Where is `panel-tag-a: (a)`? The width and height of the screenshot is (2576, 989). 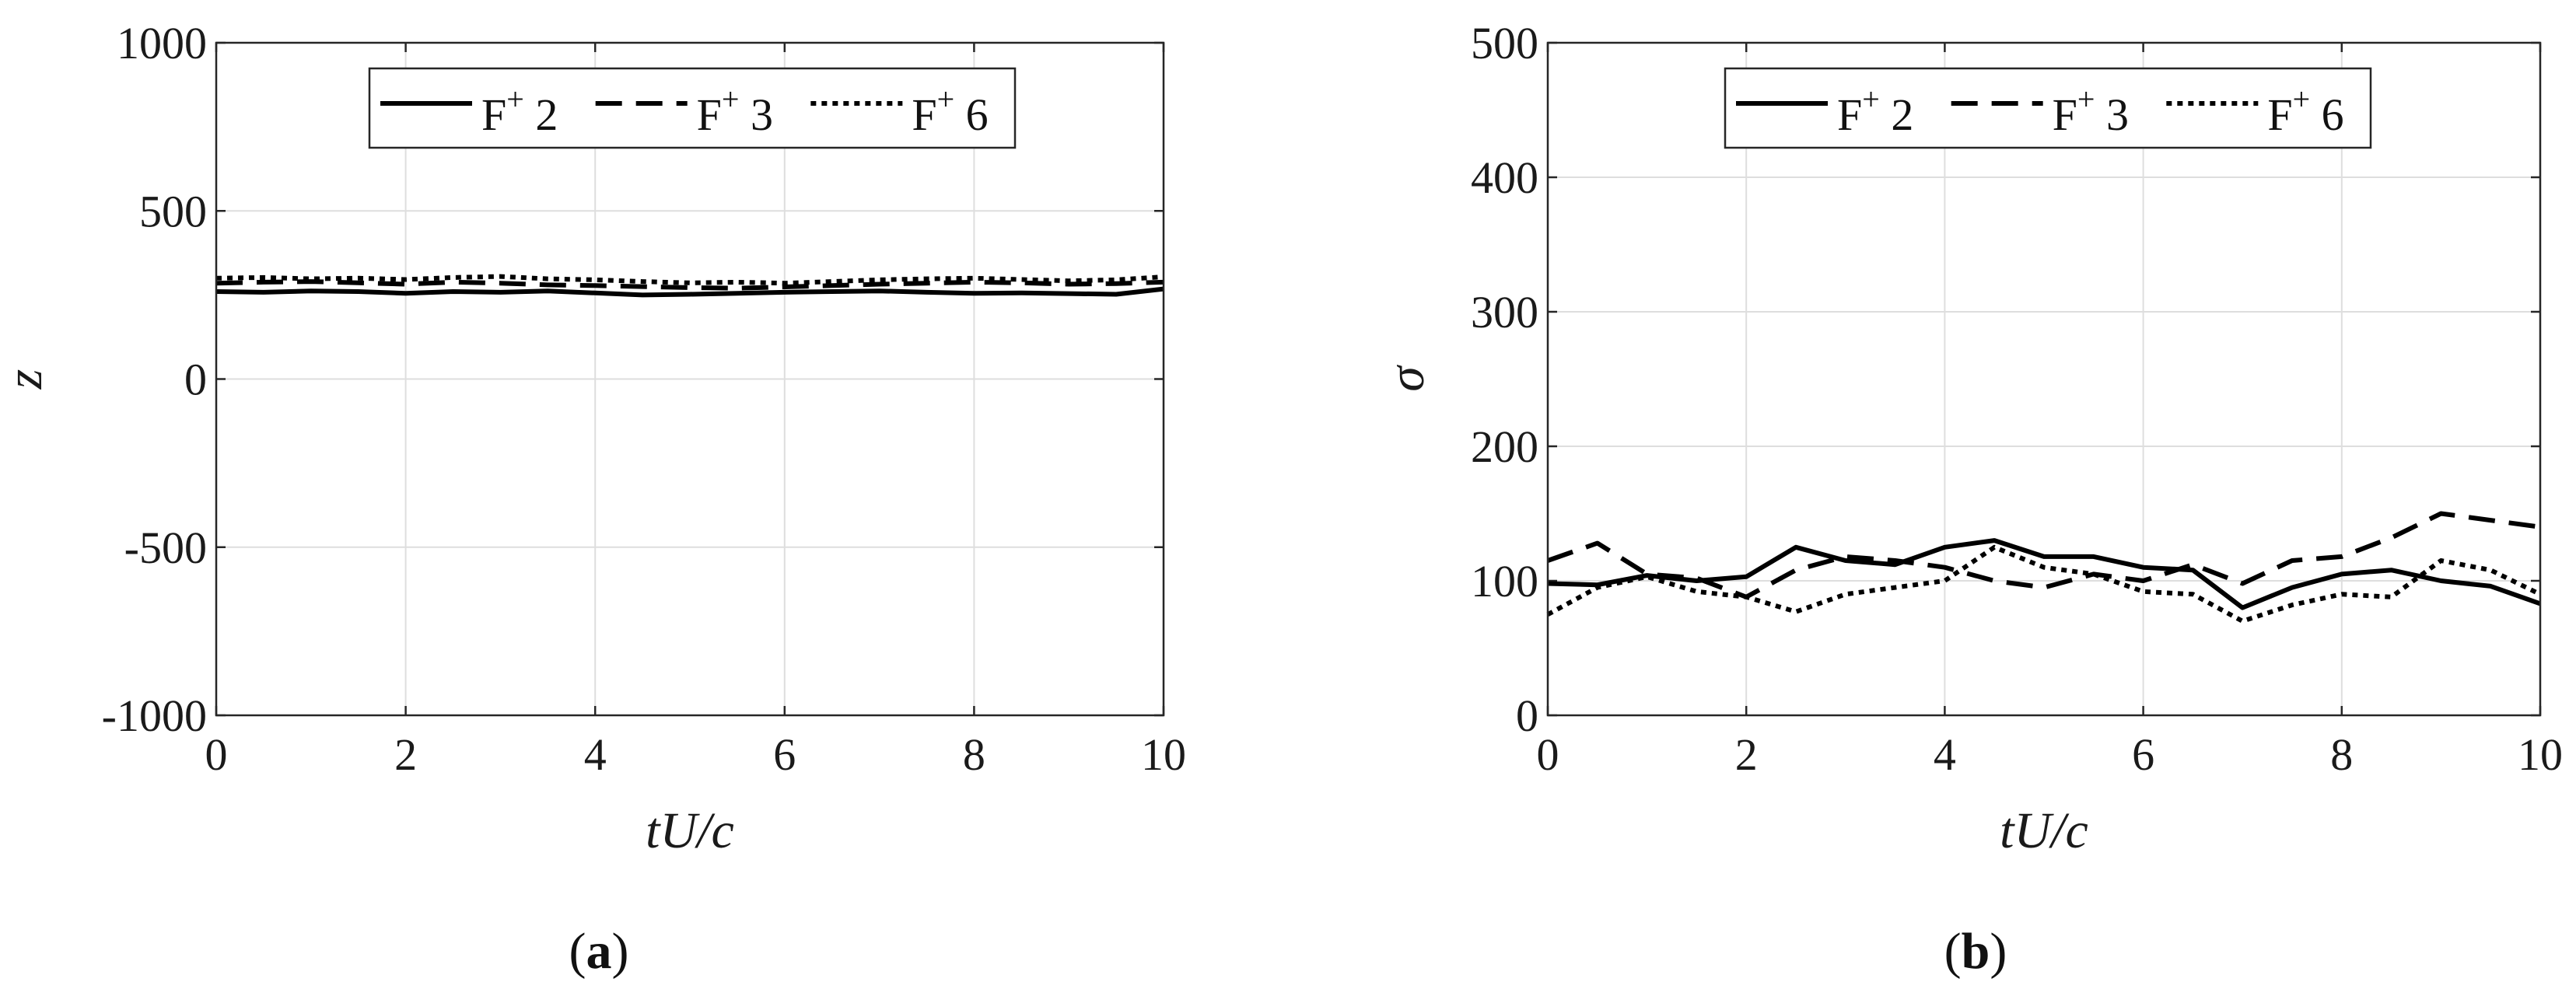 panel-tag-a: (a) is located at coordinates (599, 951).